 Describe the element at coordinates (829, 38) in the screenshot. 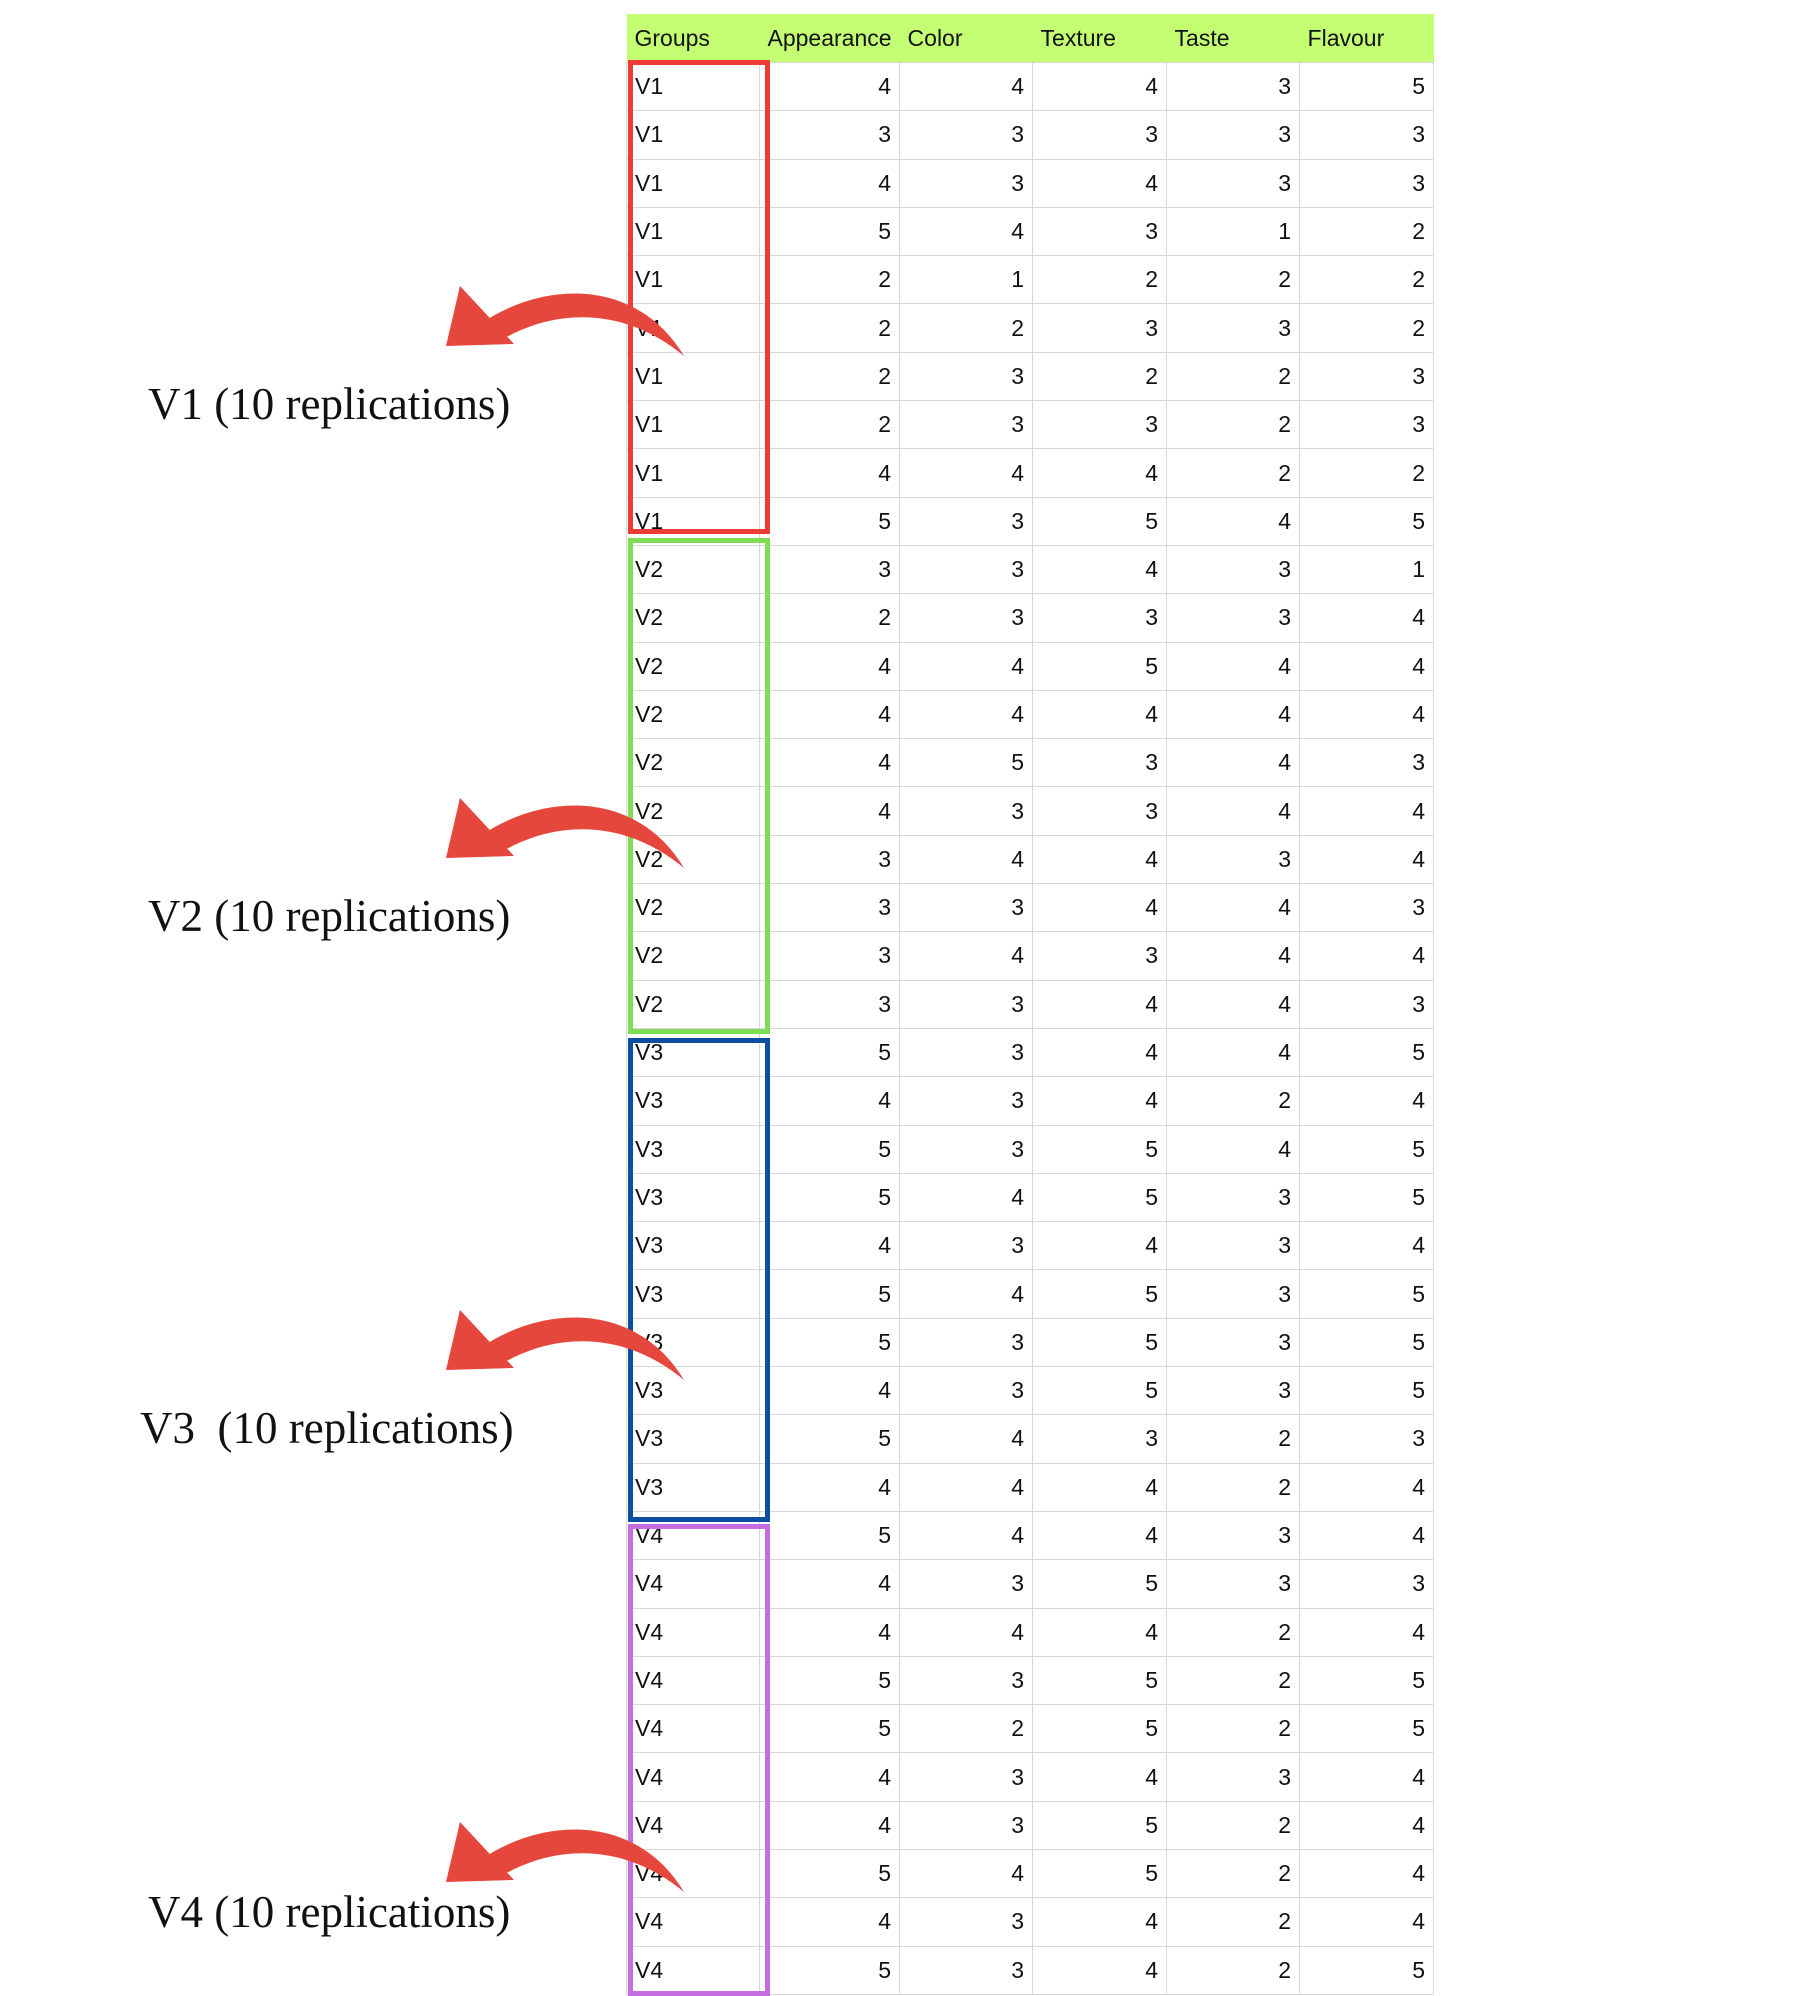

I see `header-appearance: Appearance` at that location.